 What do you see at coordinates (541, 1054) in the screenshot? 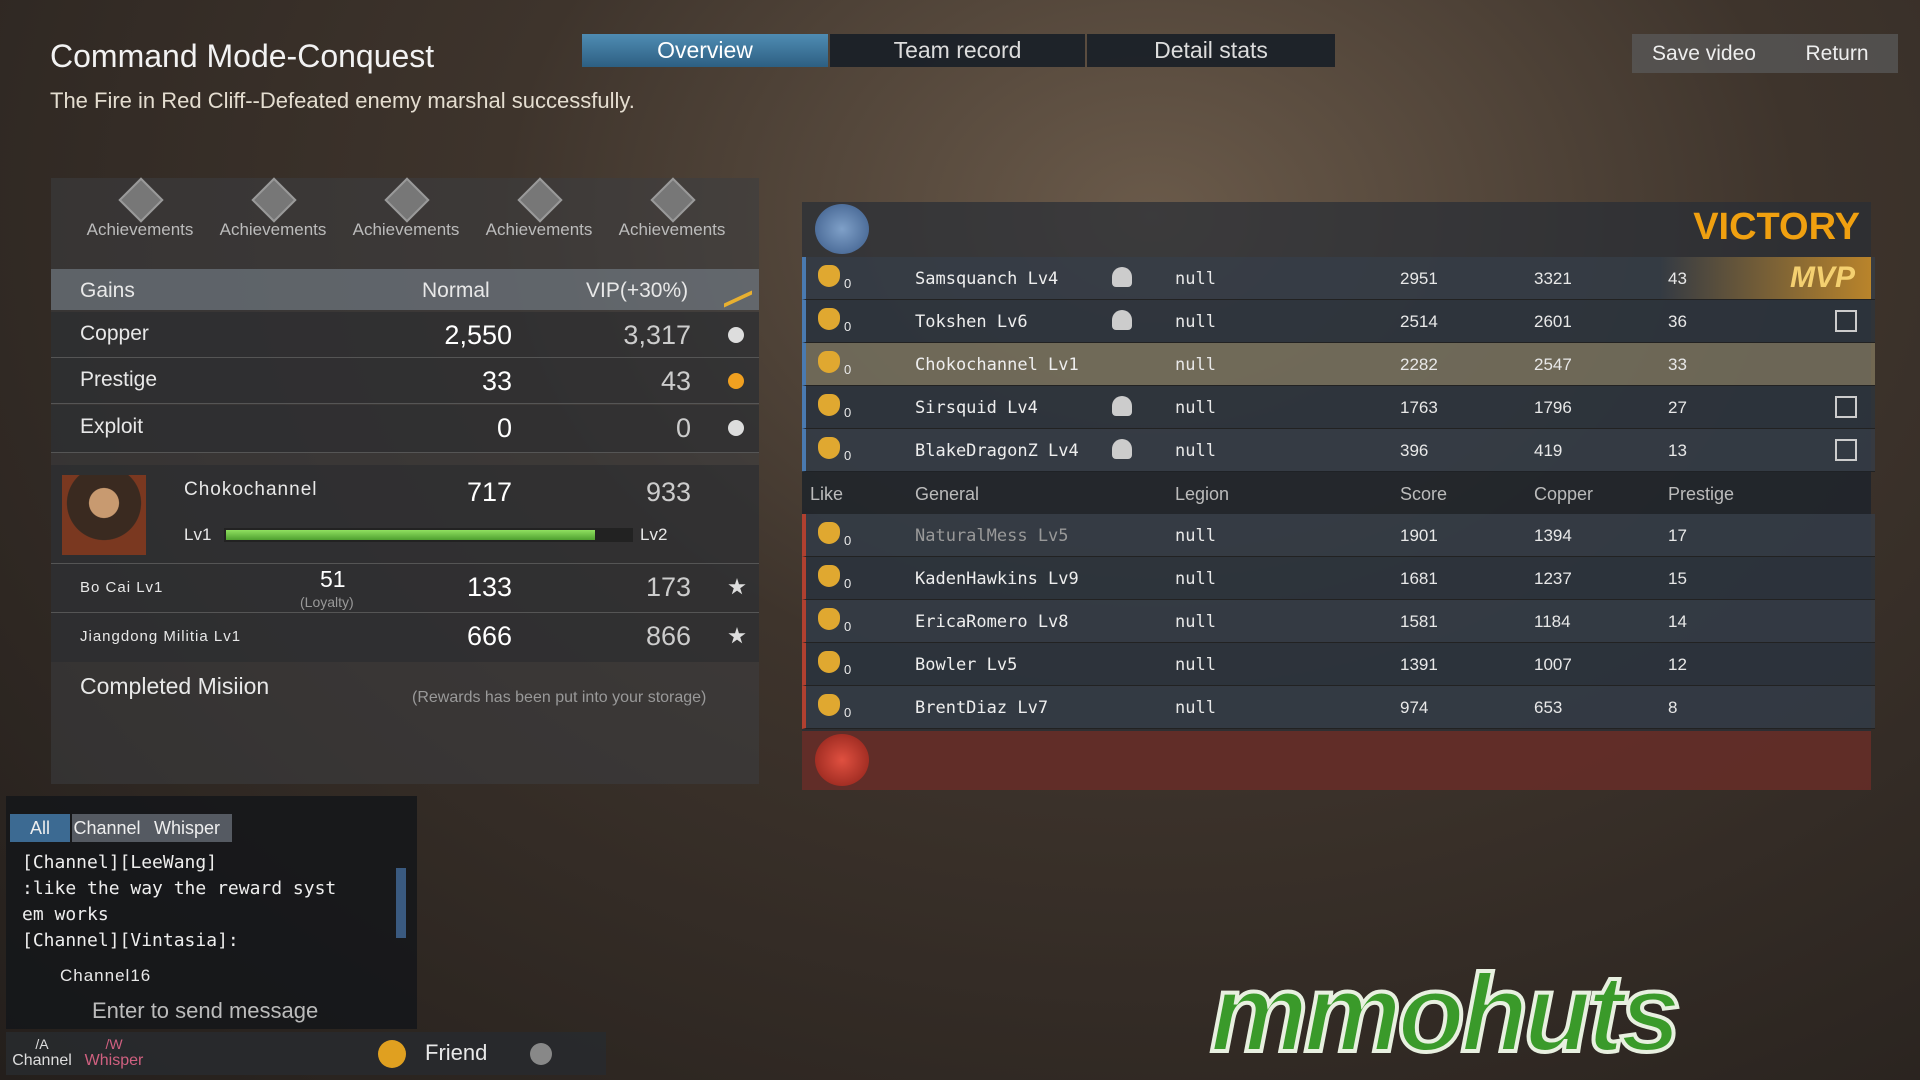
I see `info-button` at bounding box center [541, 1054].